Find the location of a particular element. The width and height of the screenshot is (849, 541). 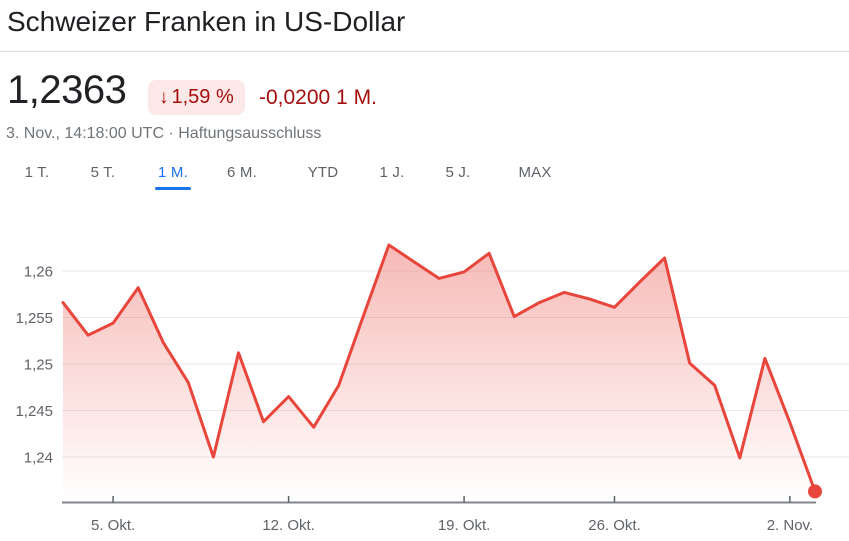

y-axis-label: 1,245 is located at coordinates (34, 411).